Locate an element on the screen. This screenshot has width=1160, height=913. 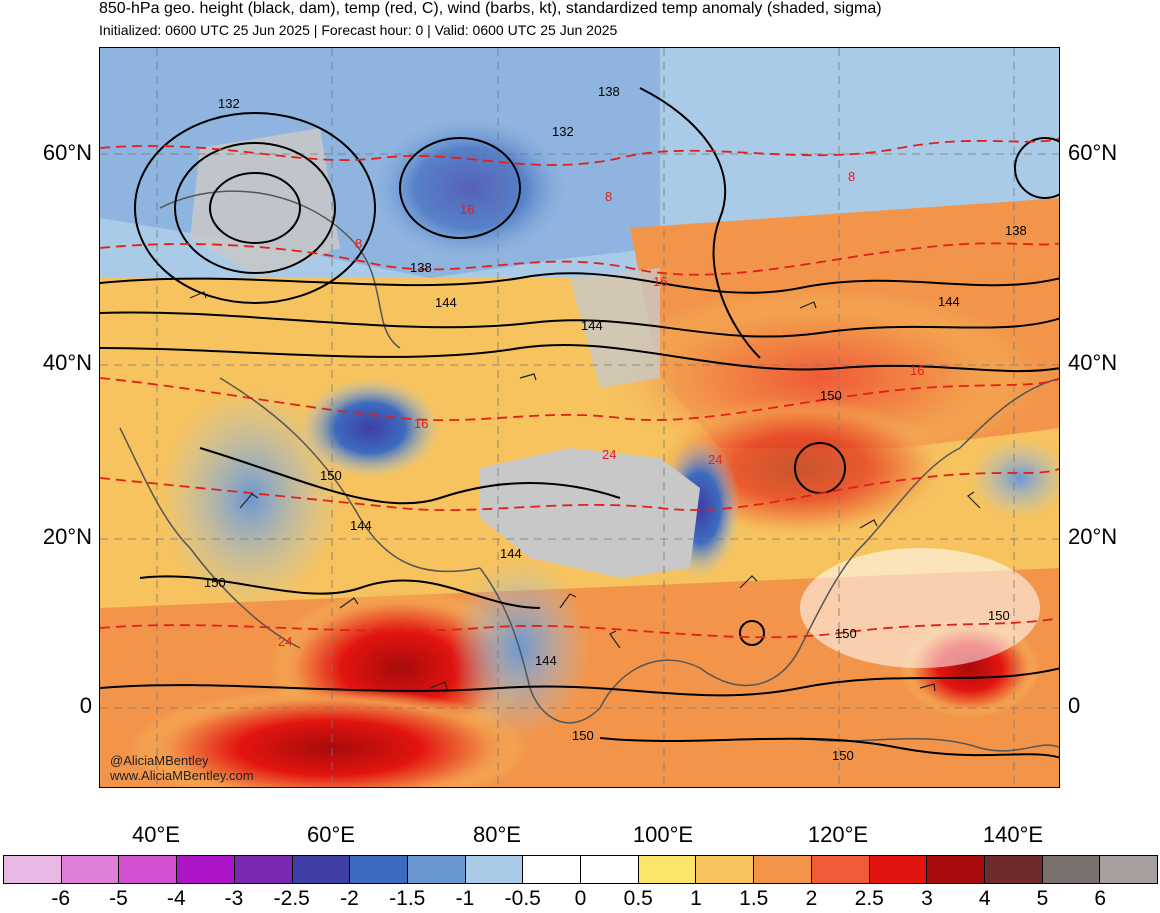
colorbar-tick-label: -5 is located at coordinates (118, 898).